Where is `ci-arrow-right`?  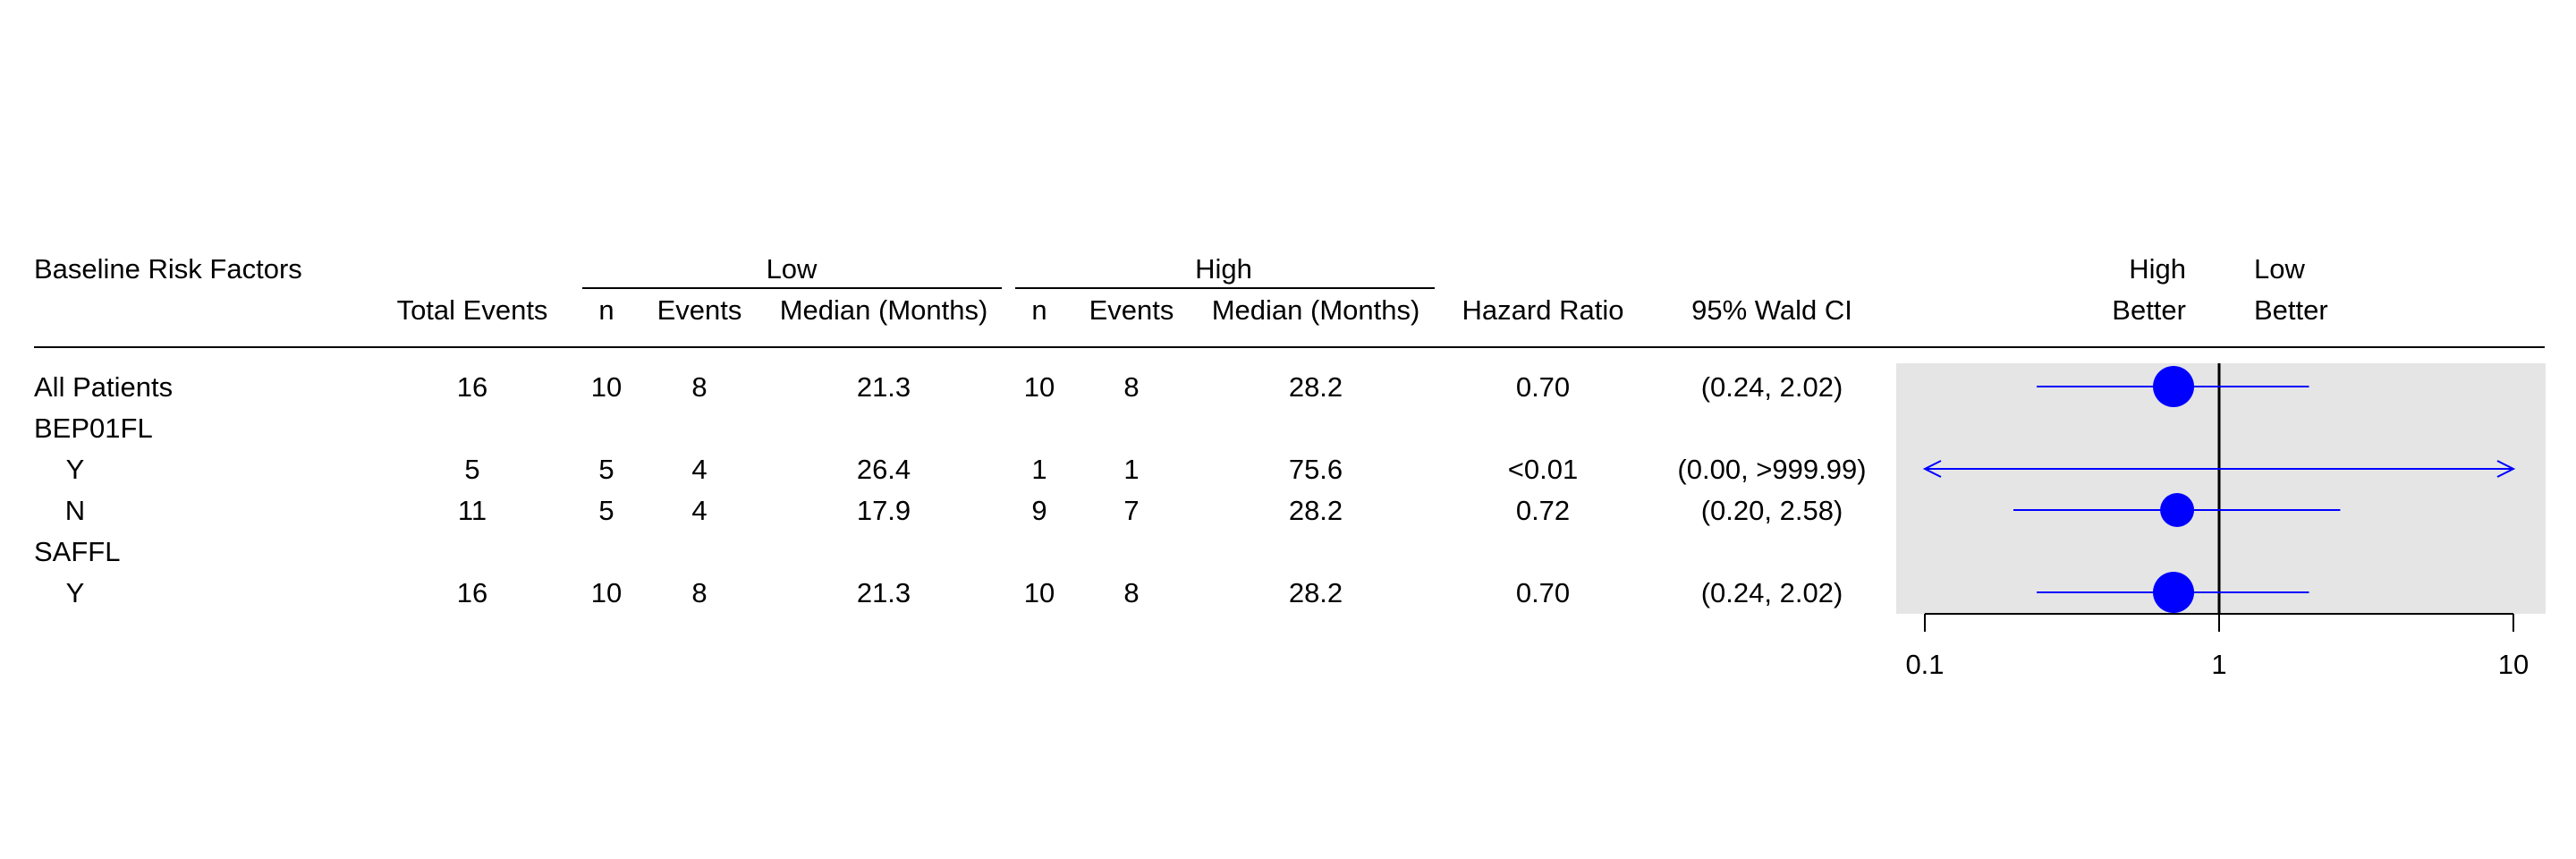 ci-arrow-right is located at coordinates (2506, 469).